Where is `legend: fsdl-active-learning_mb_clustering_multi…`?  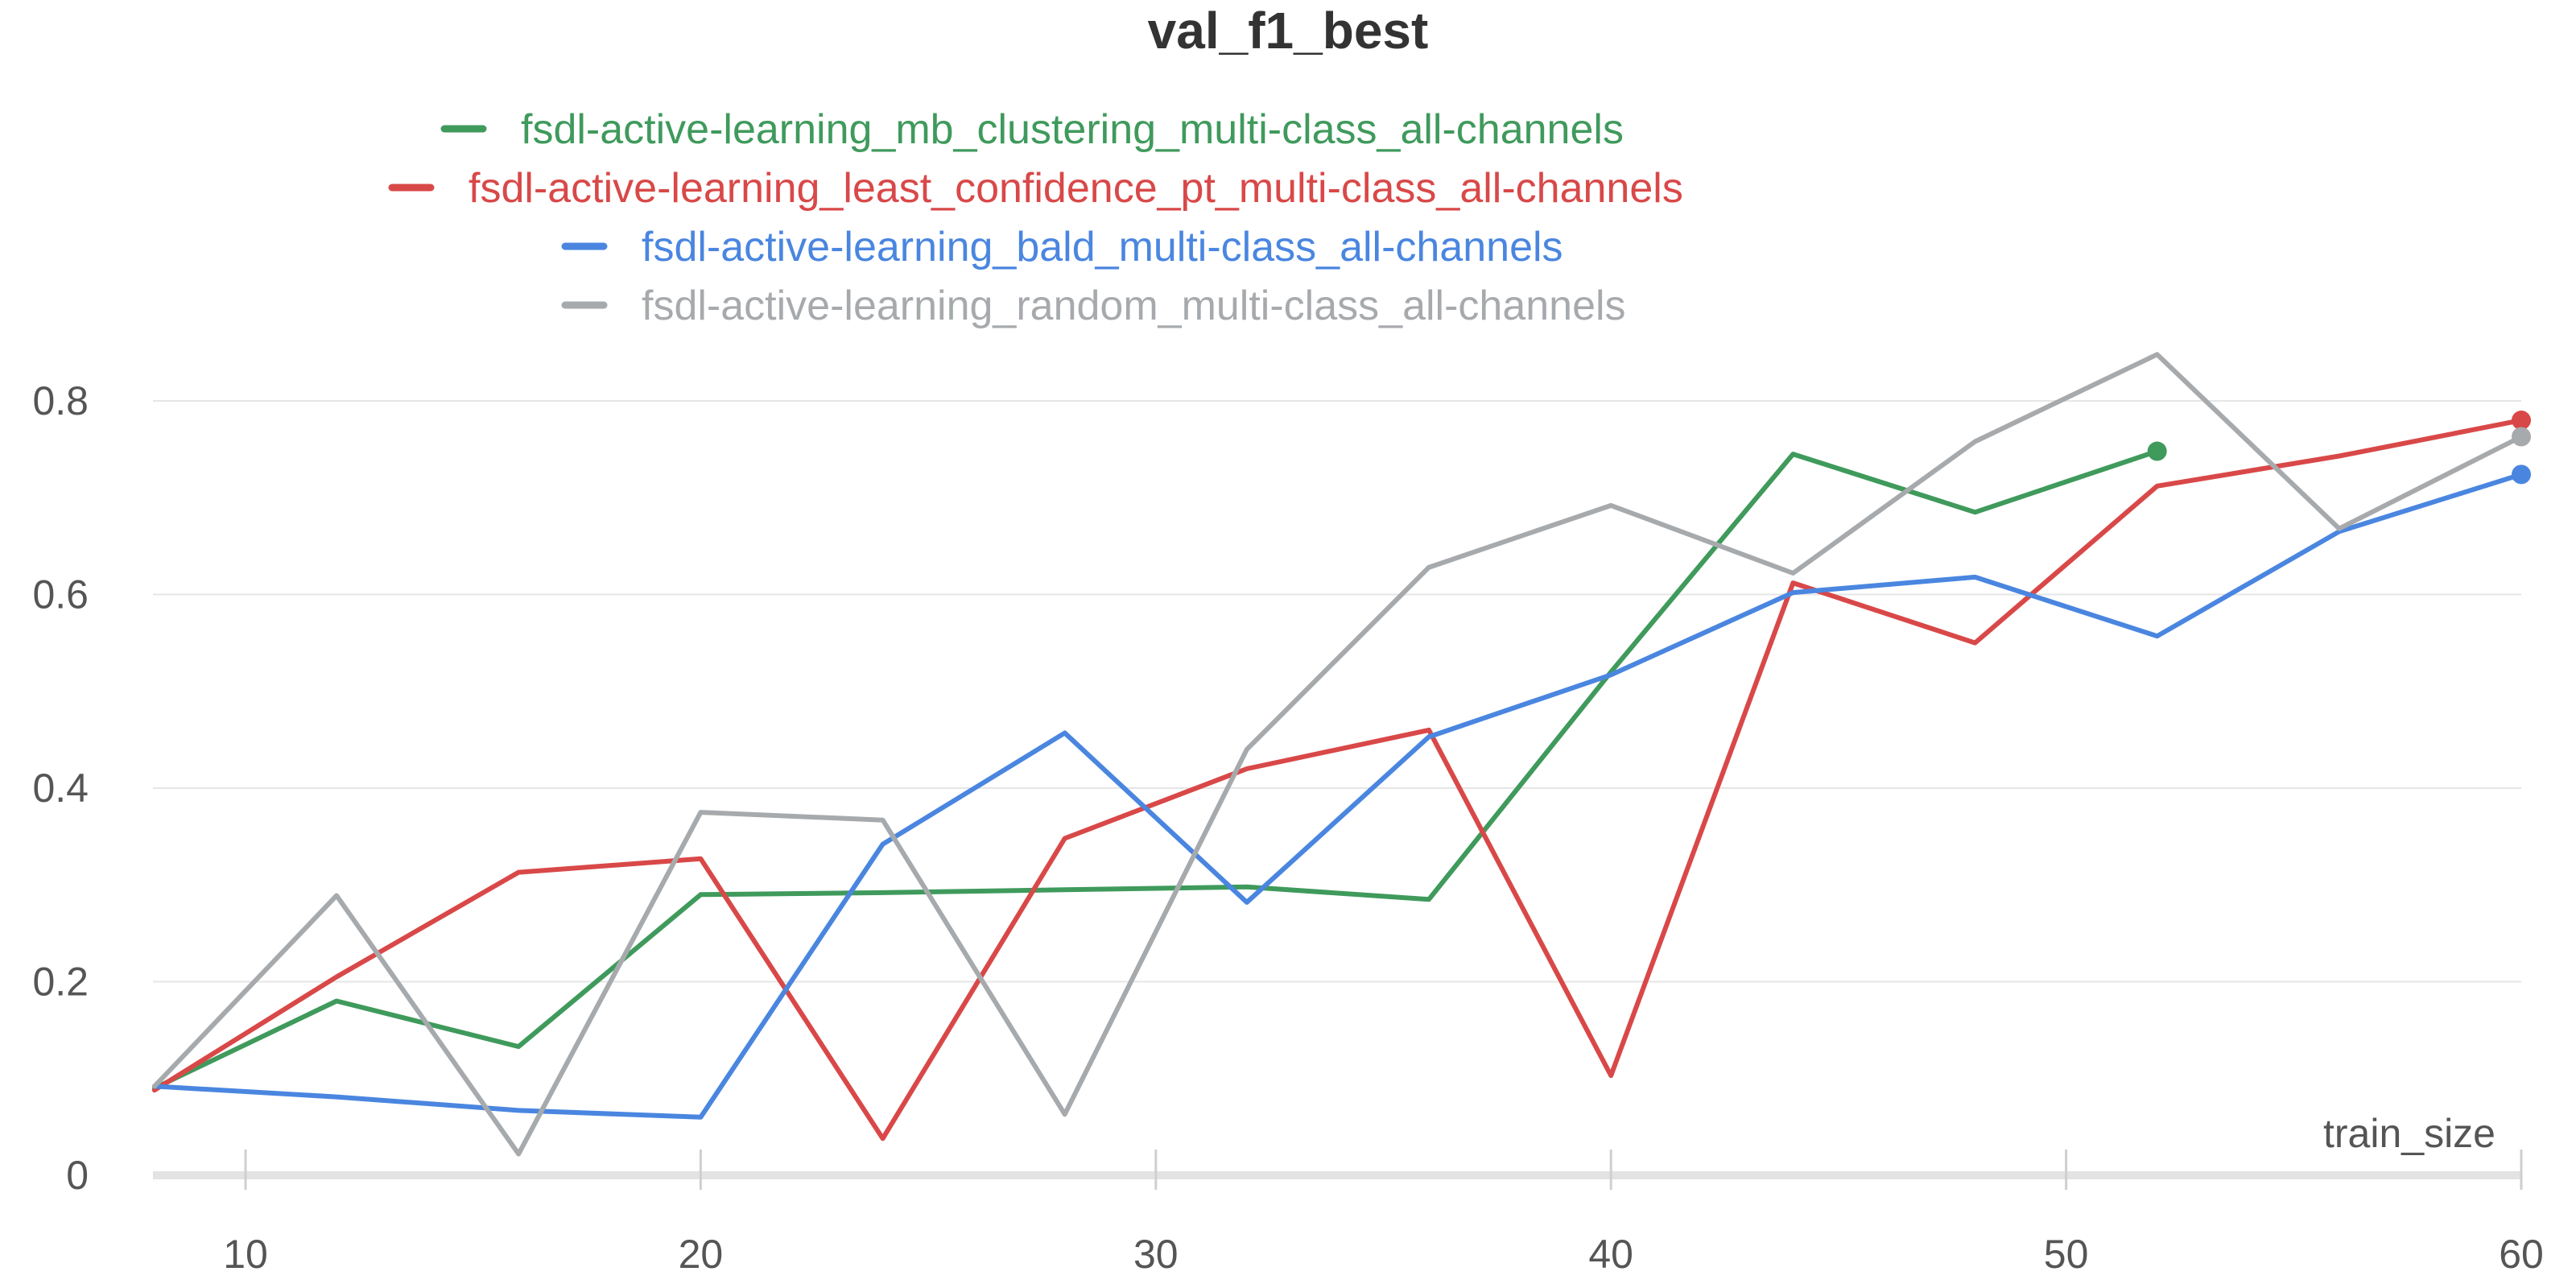
legend: fsdl-active-learning_mb_clustering_multi… is located at coordinates (1035, 217).